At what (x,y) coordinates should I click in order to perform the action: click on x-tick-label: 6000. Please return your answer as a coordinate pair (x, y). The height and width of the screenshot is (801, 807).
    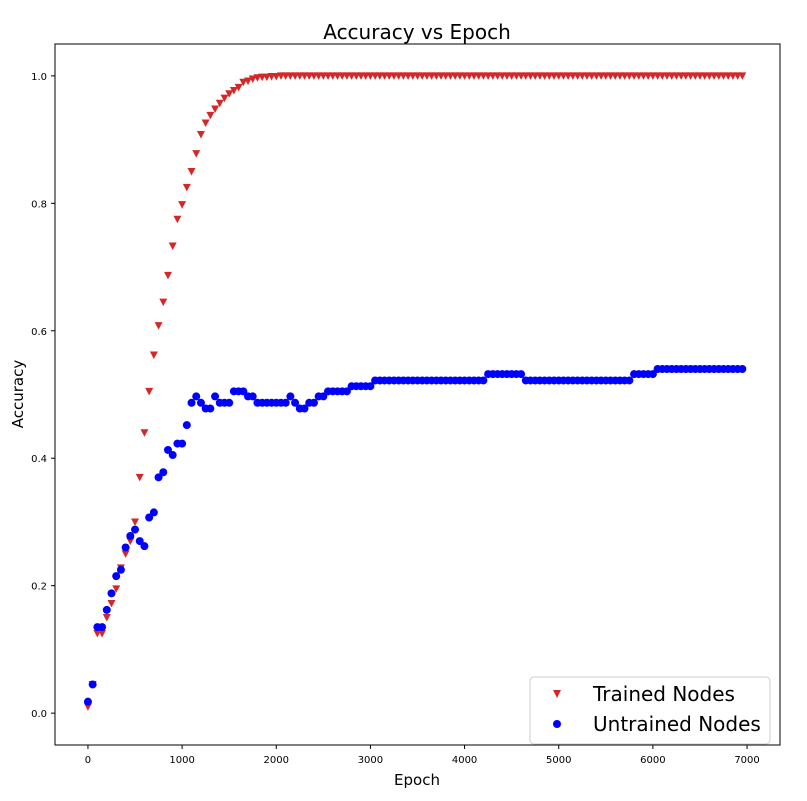
    Looking at the image, I should click on (652, 760).